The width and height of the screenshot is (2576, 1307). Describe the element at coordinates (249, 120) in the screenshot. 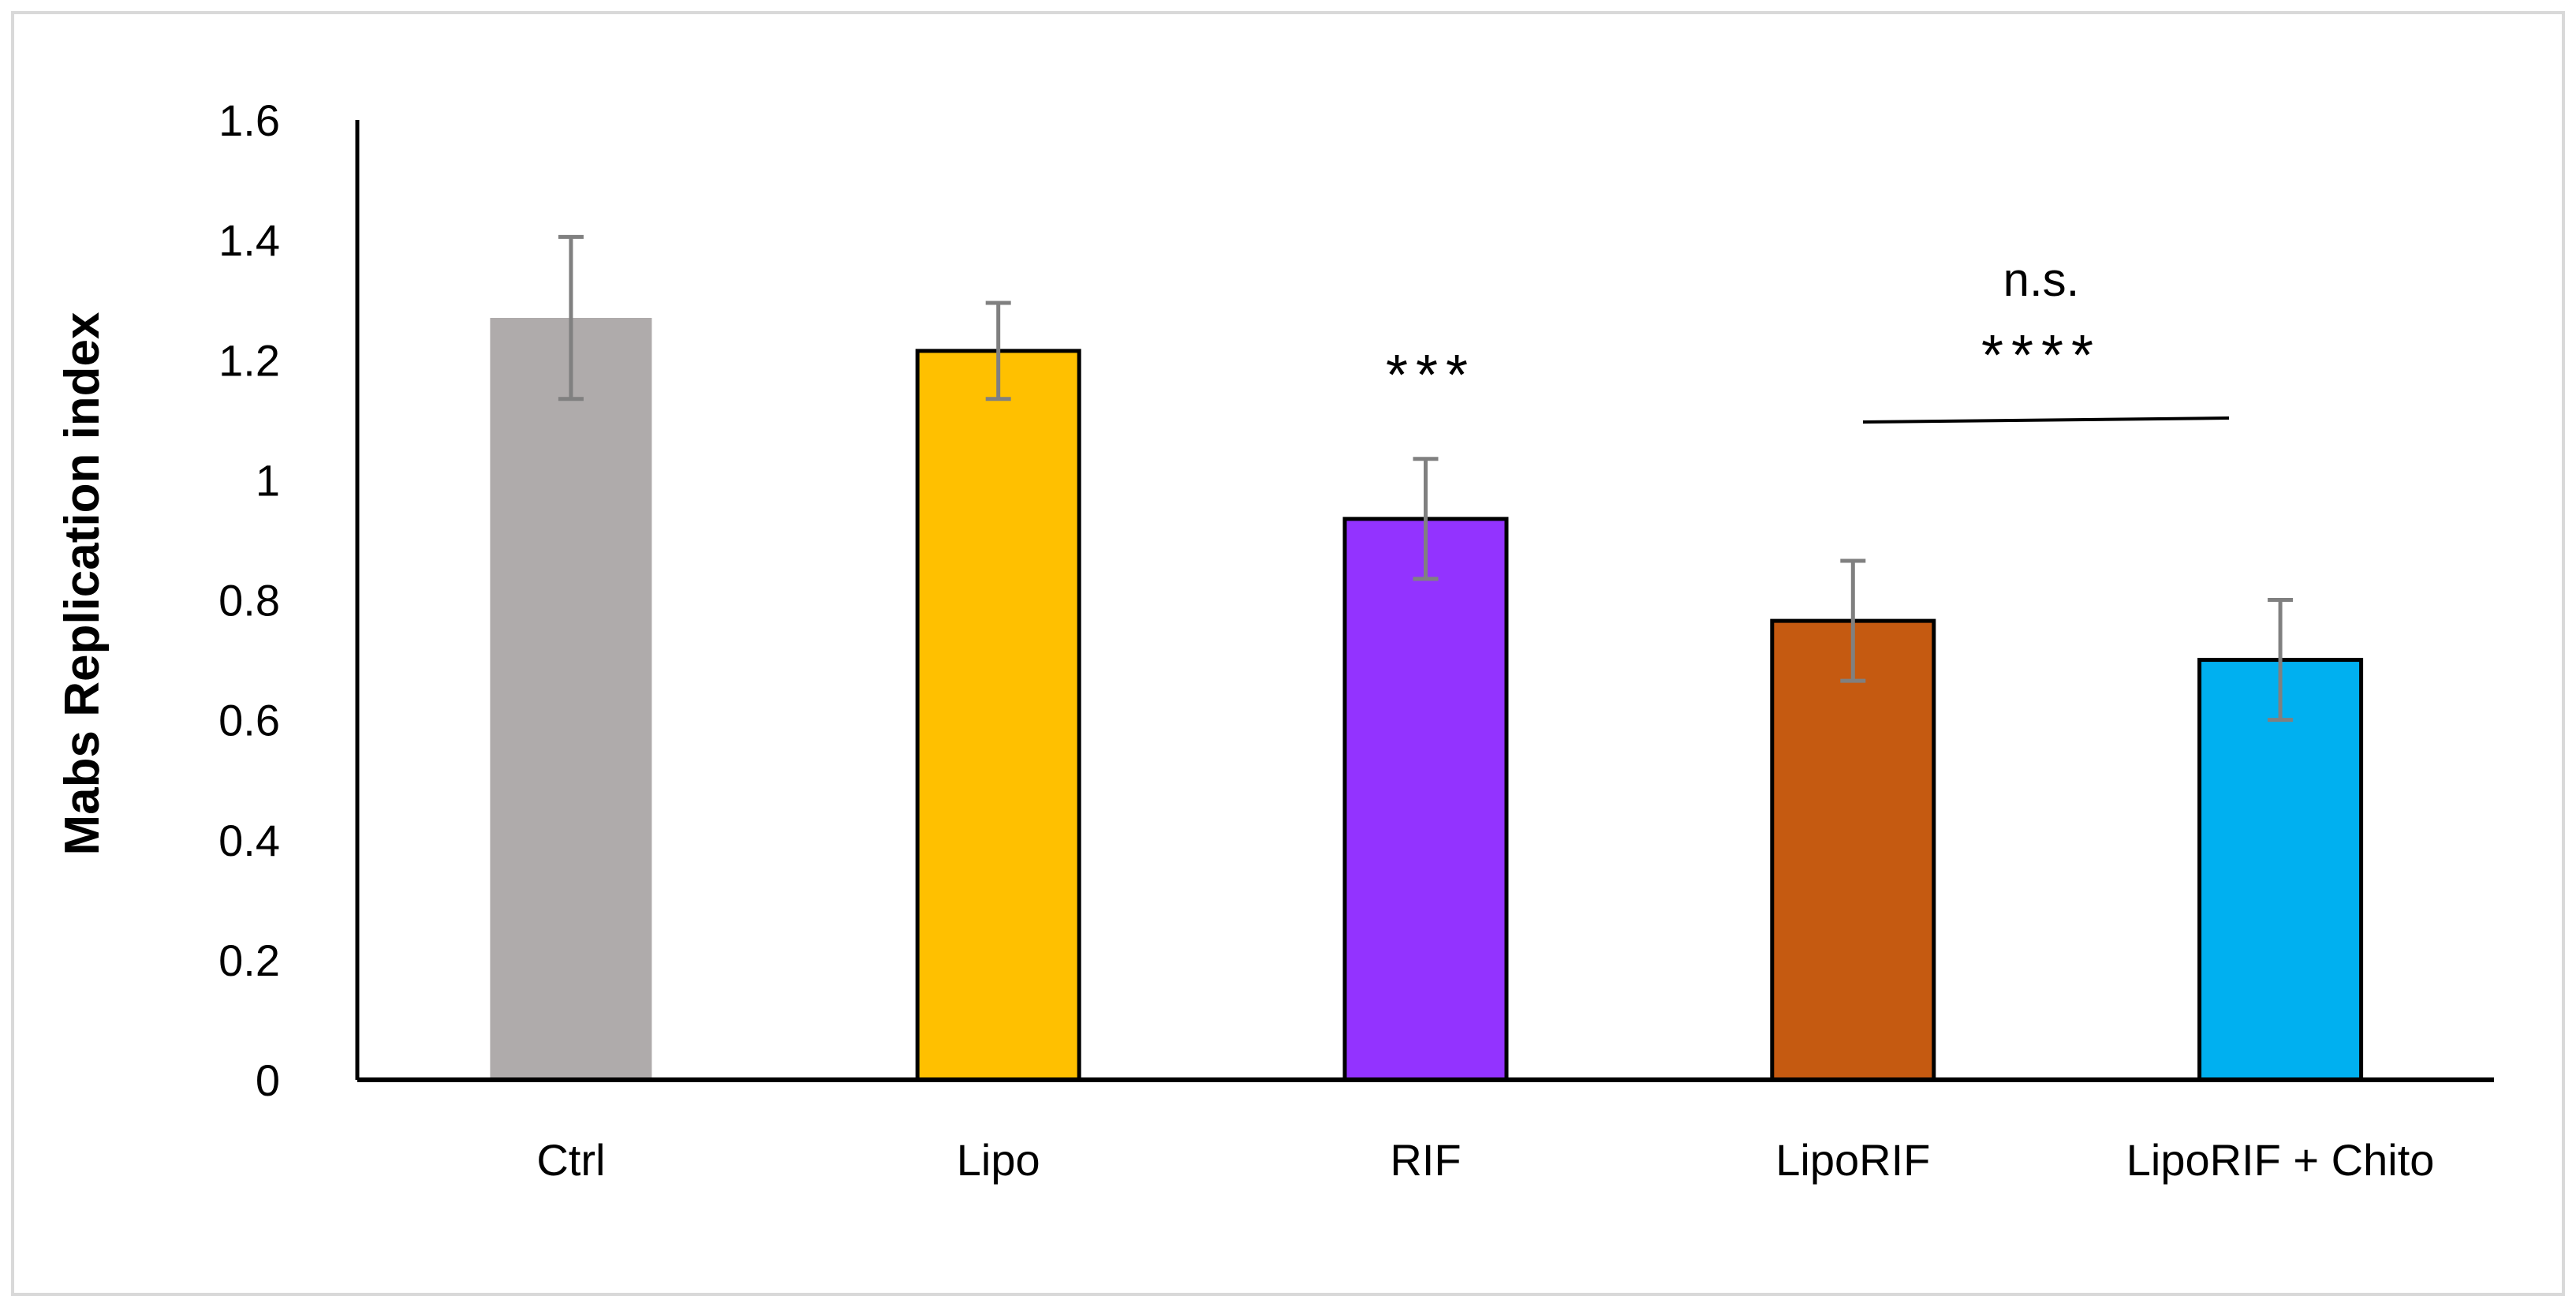

I see `y-tick-label: 1.6` at that location.